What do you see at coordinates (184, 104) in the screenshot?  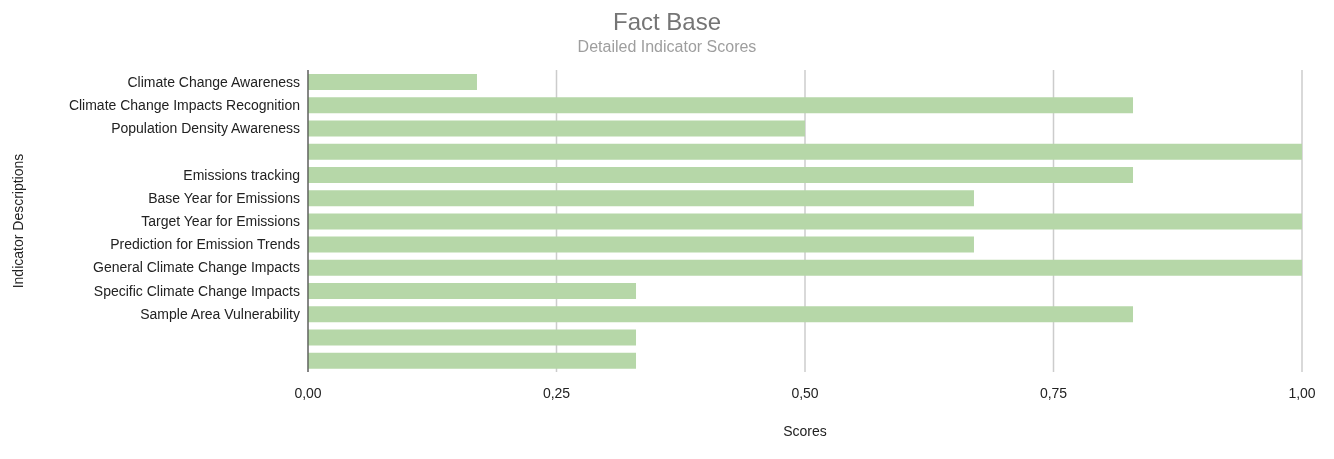 I see `y-tick-label: Climate Change Impacts Recognition` at bounding box center [184, 104].